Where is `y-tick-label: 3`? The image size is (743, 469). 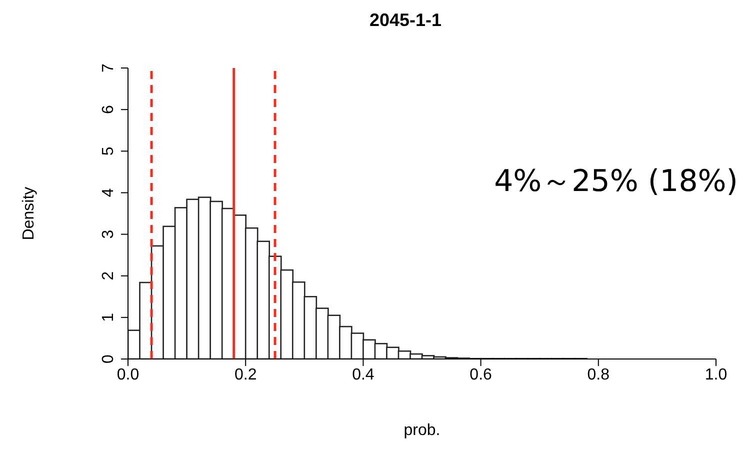
y-tick-label: 3 is located at coordinates (108, 234).